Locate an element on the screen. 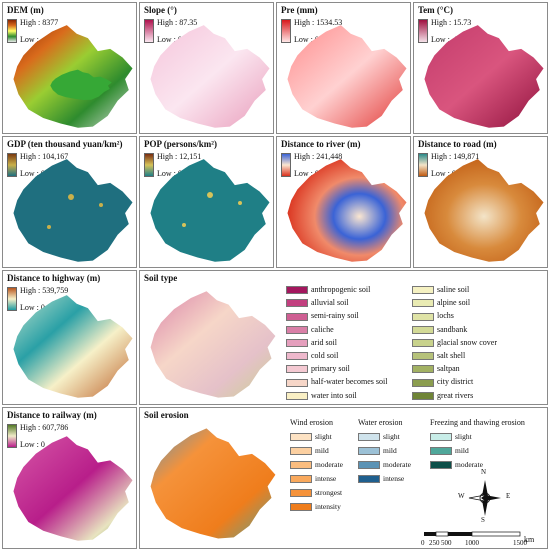 Image resolution: width=550 pixels, height=551 pixels. railway-title: Distance to railway (m) is located at coordinates (52, 415).